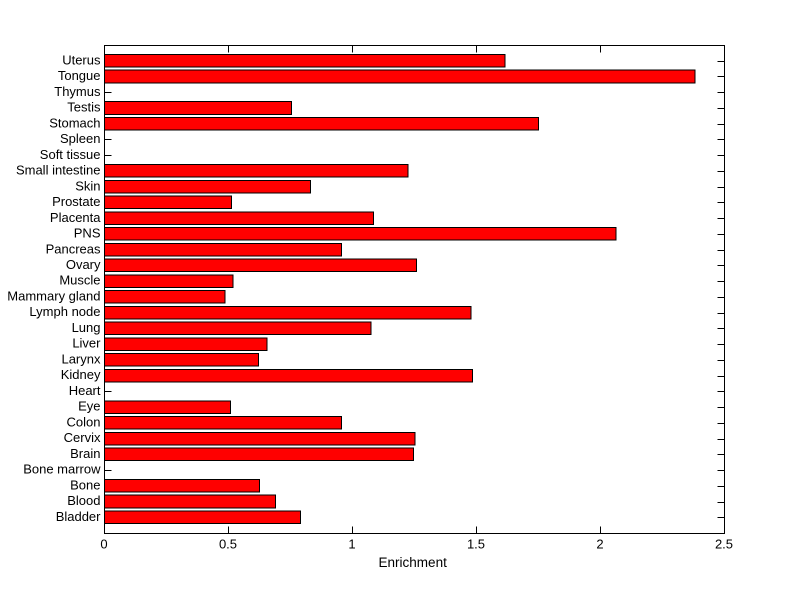  What do you see at coordinates (87, 233) in the screenshot?
I see `svg-text: PNS` at bounding box center [87, 233].